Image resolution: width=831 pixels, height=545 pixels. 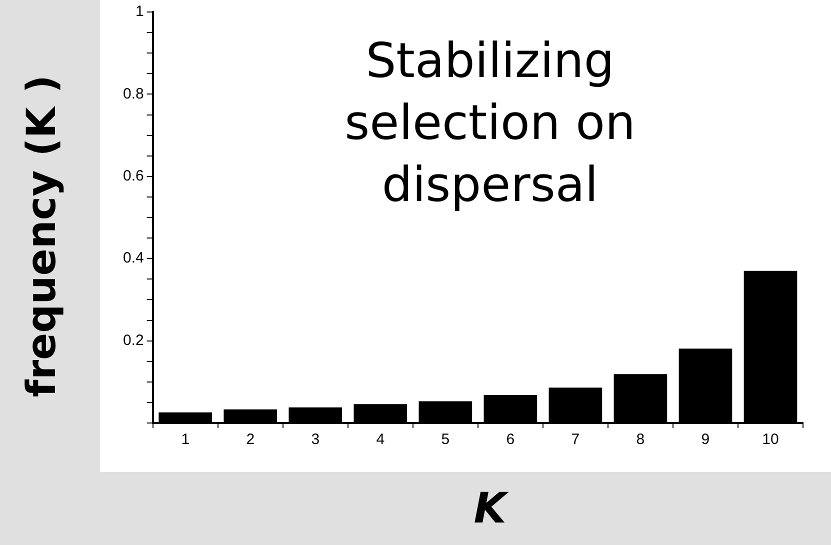 I want to click on y-axis-title: frequency (K ), so click(x=42, y=236).